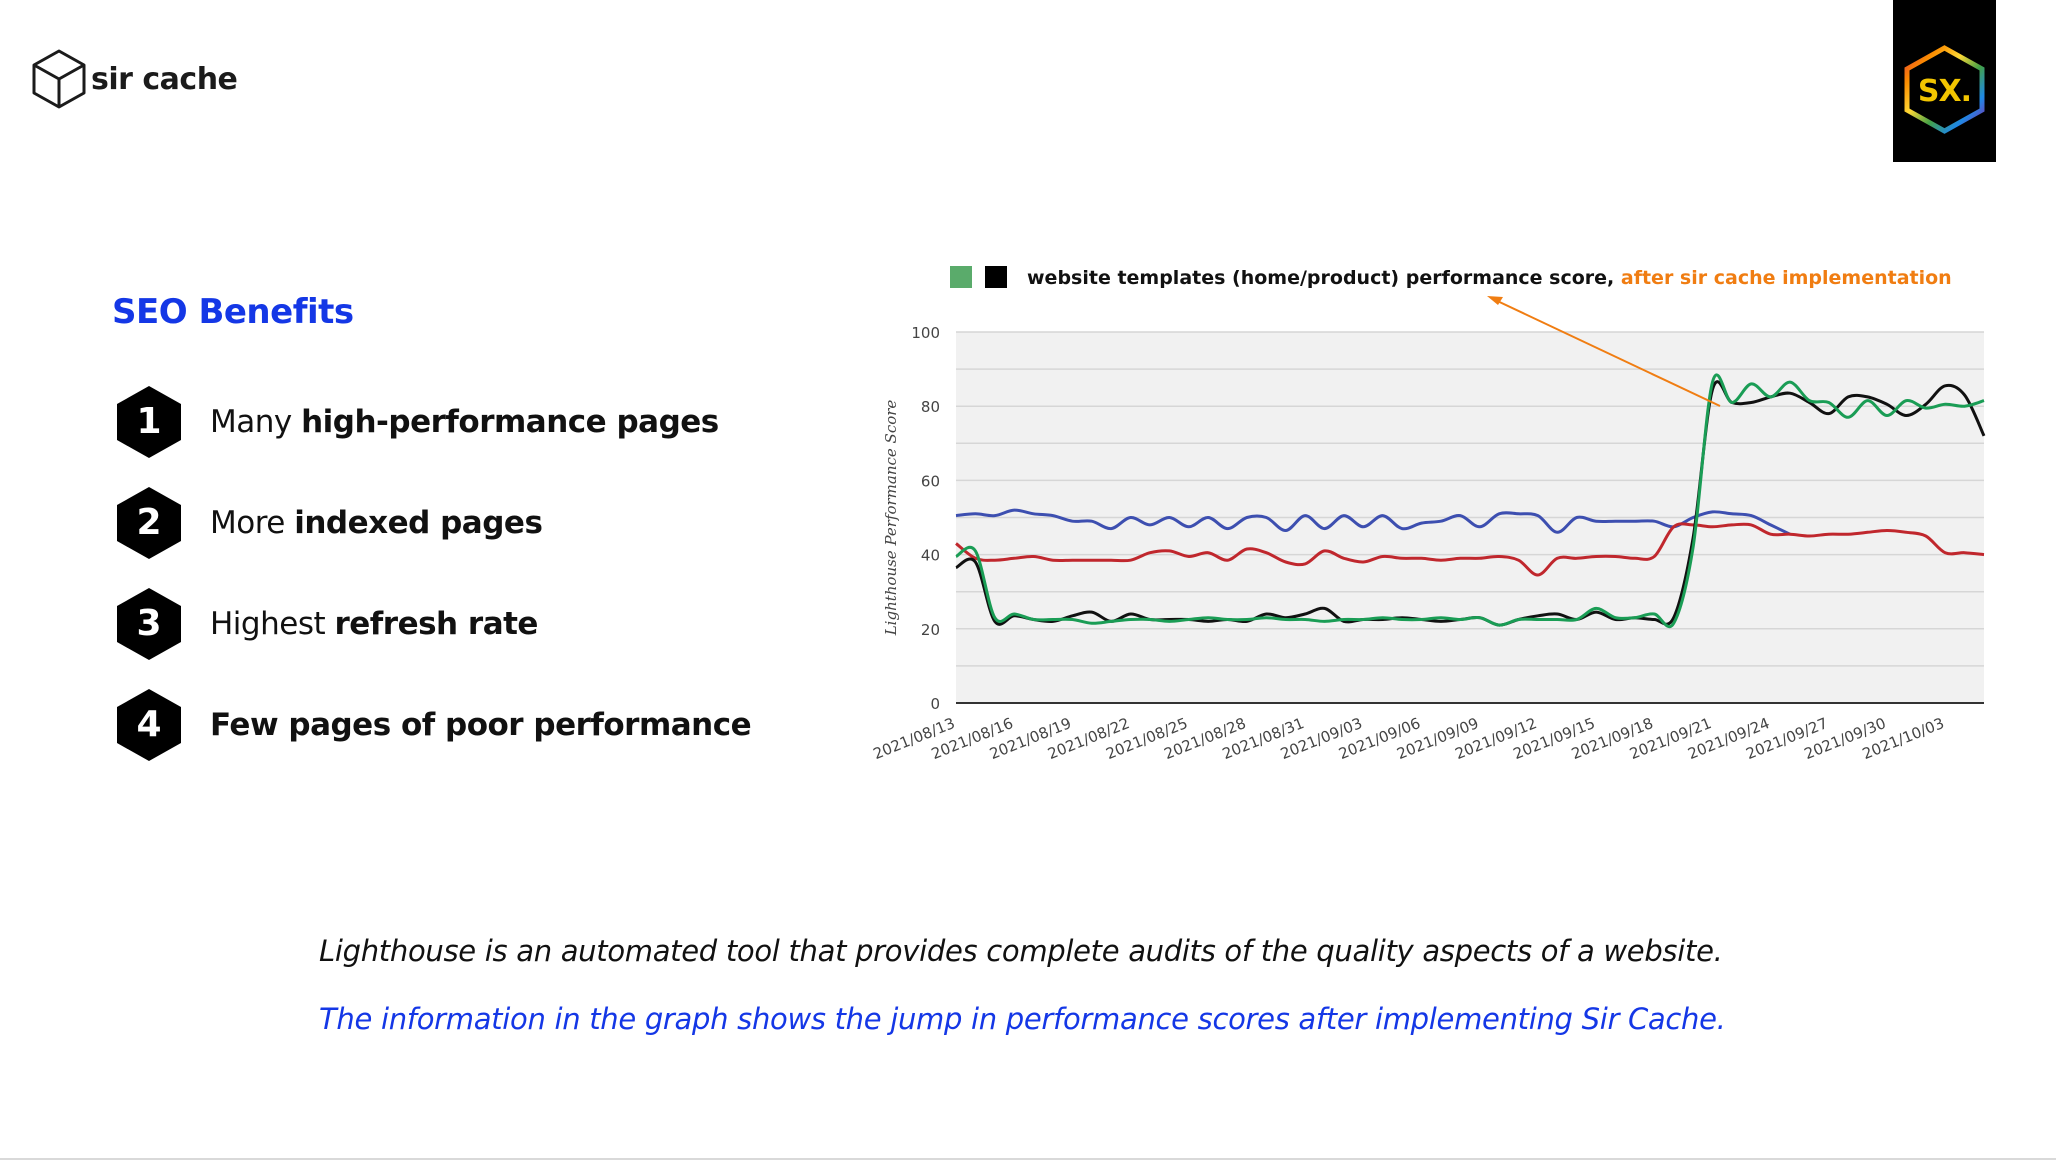 The height and width of the screenshot is (1160, 2056). Describe the element at coordinates (961, 277) in the screenshot. I see `legend-swatch-green` at that location.